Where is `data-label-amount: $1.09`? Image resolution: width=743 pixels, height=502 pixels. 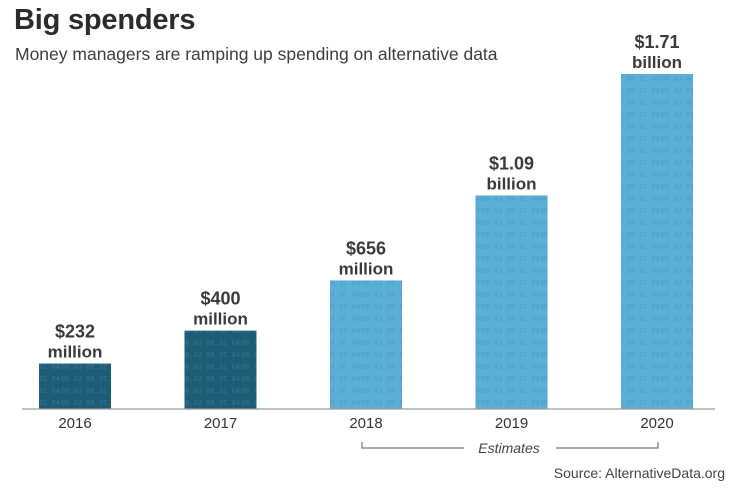
data-label-amount: $1.09 is located at coordinates (511, 163).